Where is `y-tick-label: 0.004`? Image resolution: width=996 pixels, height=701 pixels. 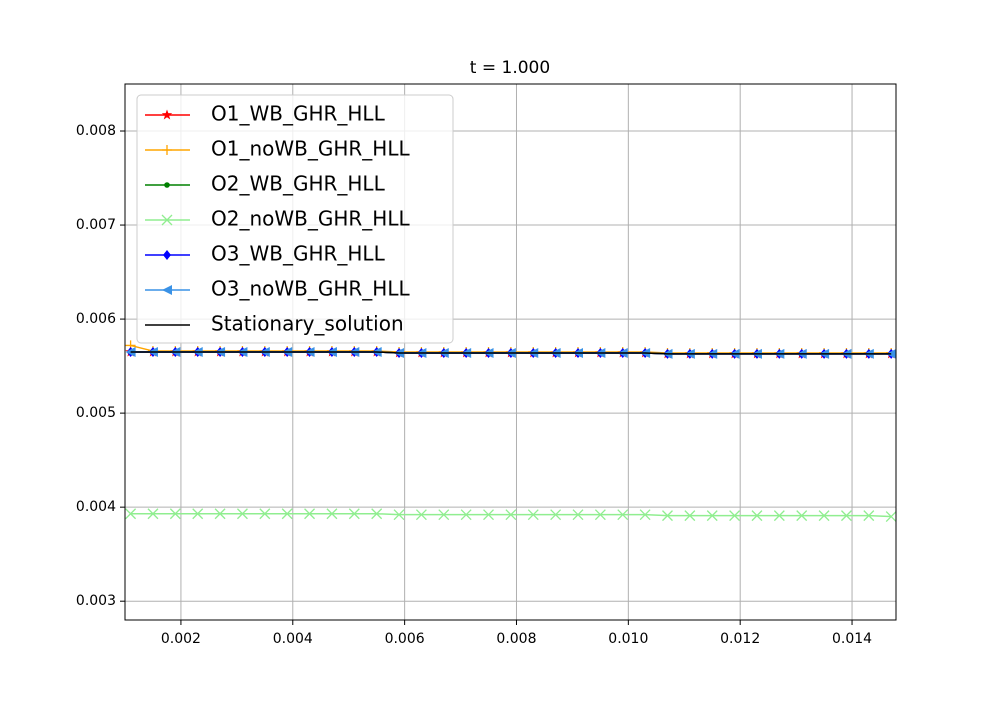 y-tick-label: 0.004 is located at coordinates (96, 507).